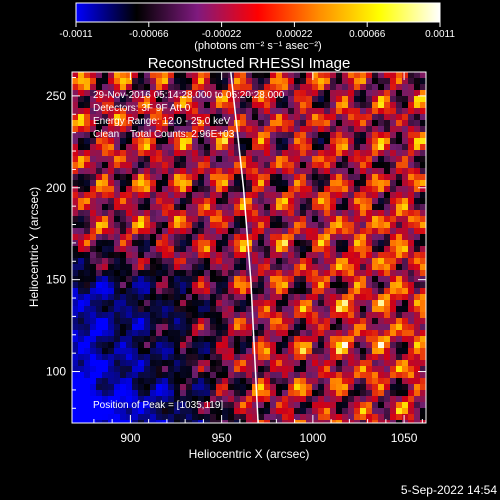  What do you see at coordinates (404, 438) in the screenshot?
I see `x-tick-label: 1050` at bounding box center [404, 438].